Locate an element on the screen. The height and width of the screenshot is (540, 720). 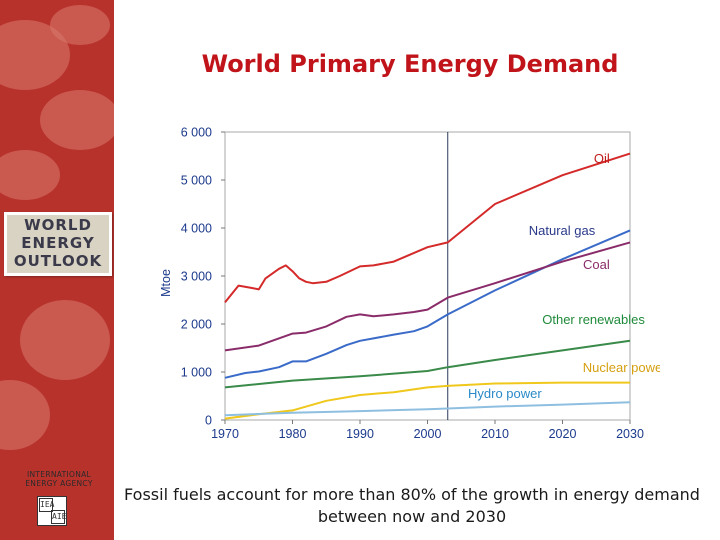
logo-line-world: WORLD is located at coordinates (58, 225).